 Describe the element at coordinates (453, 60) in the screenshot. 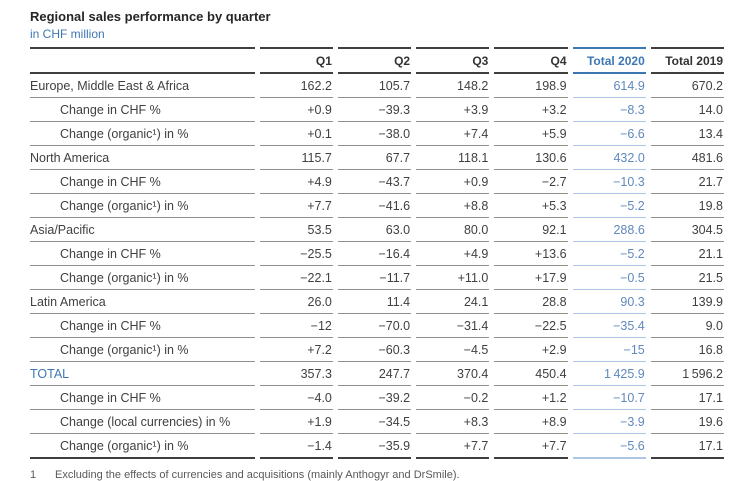

I see `col-header-q3: Q3` at that location.